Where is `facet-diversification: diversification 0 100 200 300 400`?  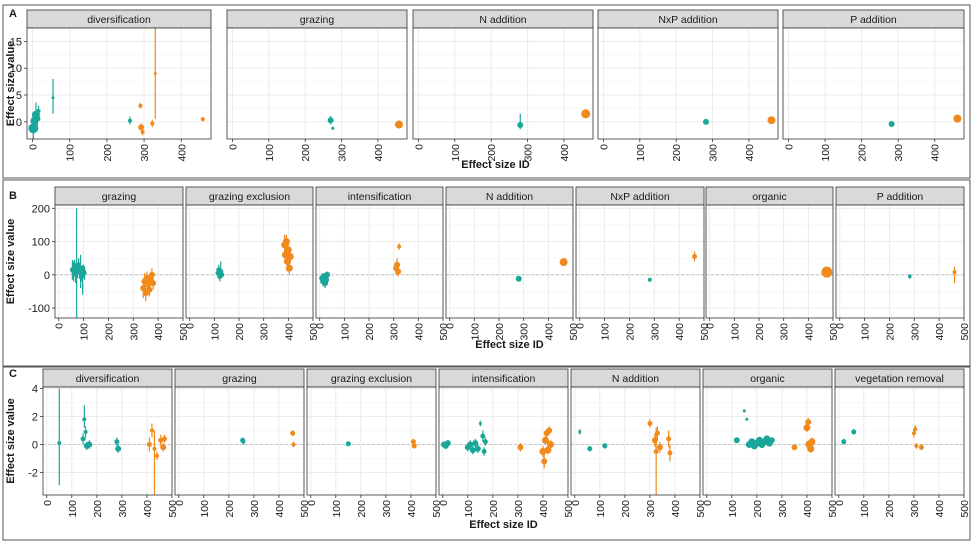
facet-diversification: diversification 0 100 200 300 400 is located at coordinates (119, 85).